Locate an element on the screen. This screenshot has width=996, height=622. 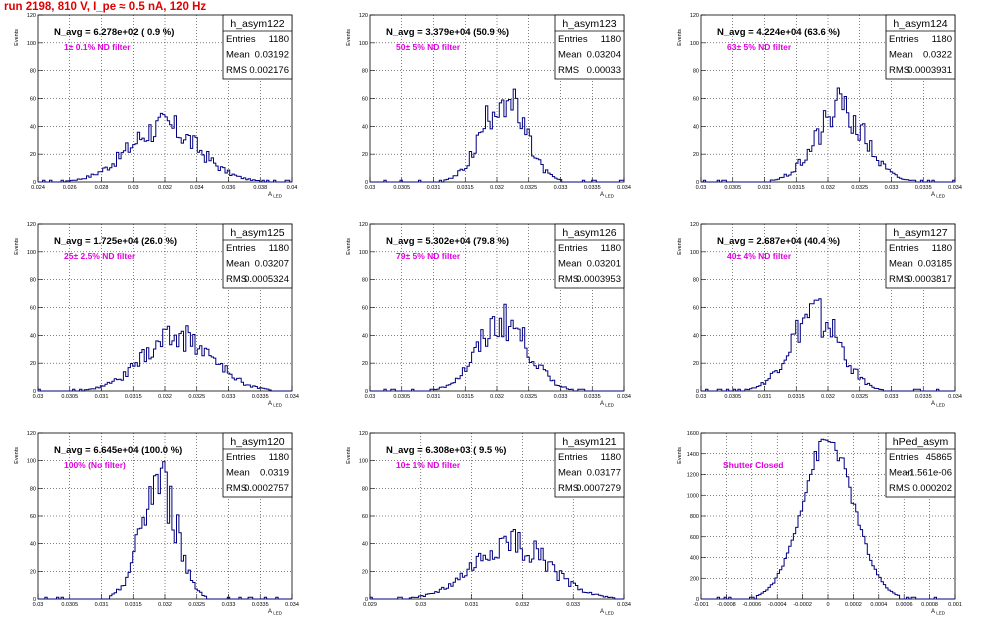
y-tick-label: 1200 is located at coordinates (693, 476).